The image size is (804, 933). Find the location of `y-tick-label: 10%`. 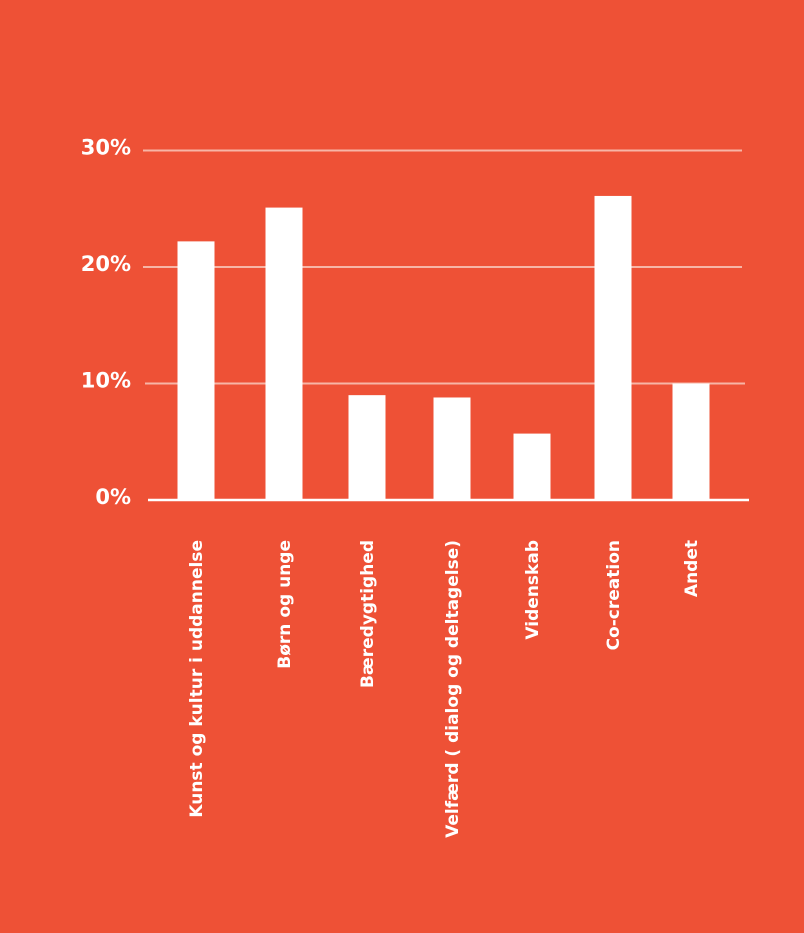

y-tick-label: 10% is located at coordinates (106, 381).